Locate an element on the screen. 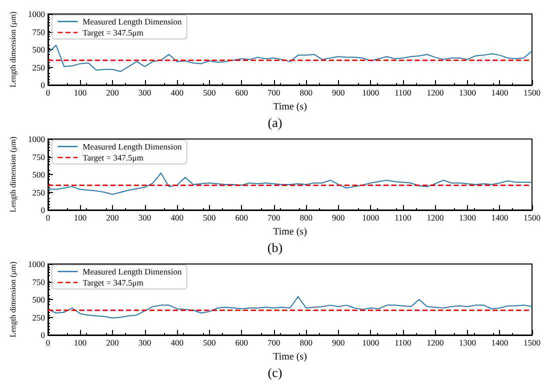  text: (c) is located at coordinates (275, 372).